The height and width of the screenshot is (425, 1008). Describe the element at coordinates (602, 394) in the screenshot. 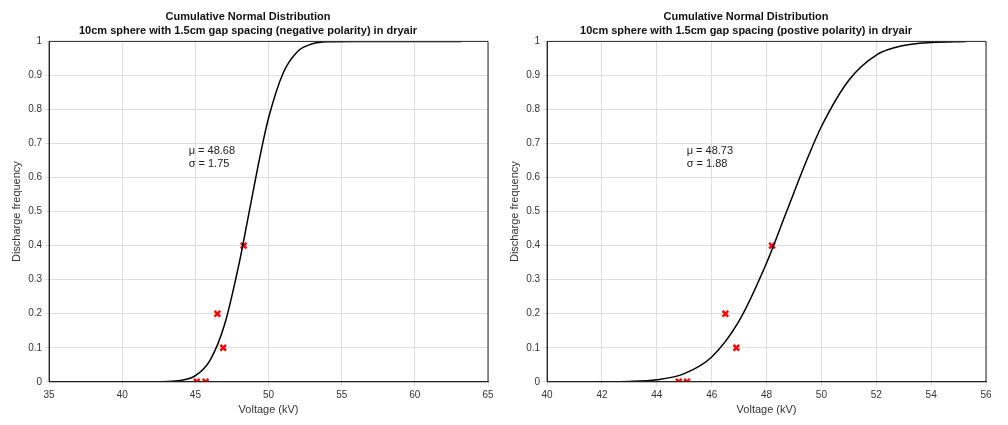

I see `x-tick-label: 42` at that location.